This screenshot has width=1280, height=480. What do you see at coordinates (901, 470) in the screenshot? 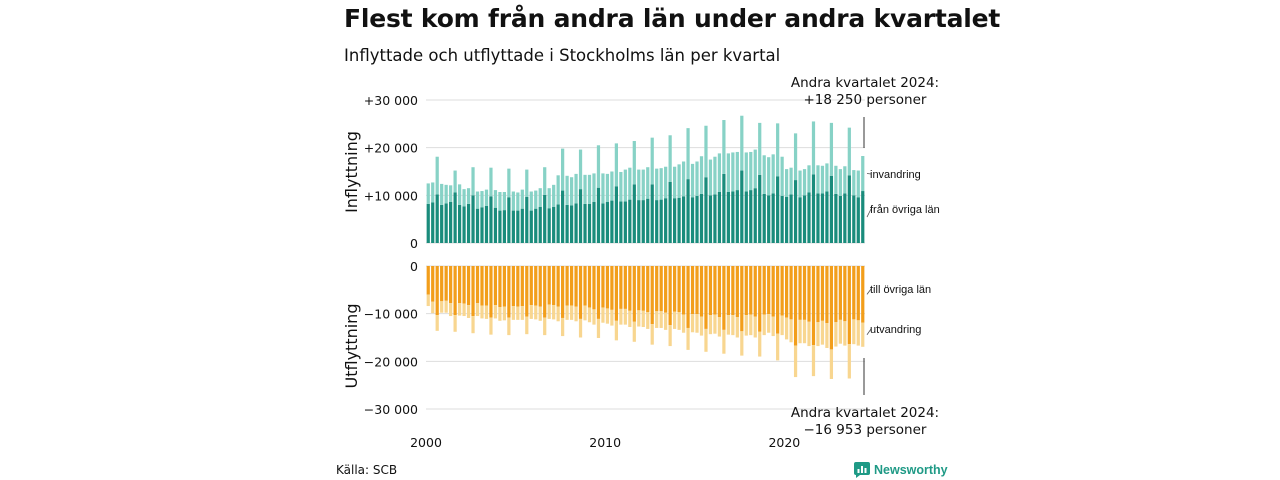
I see `brand-logo: Newsworthy` at bounding box center [901, 470].